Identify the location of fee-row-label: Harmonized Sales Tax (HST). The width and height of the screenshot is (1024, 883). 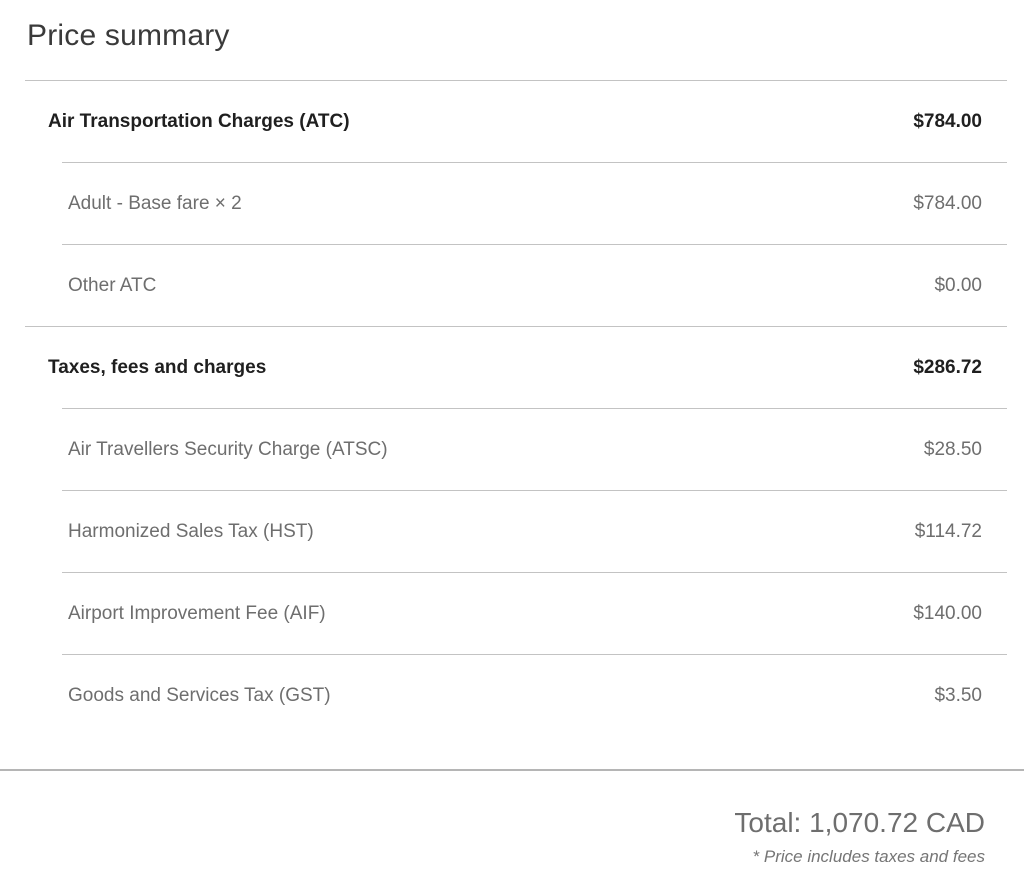
(191, 531).